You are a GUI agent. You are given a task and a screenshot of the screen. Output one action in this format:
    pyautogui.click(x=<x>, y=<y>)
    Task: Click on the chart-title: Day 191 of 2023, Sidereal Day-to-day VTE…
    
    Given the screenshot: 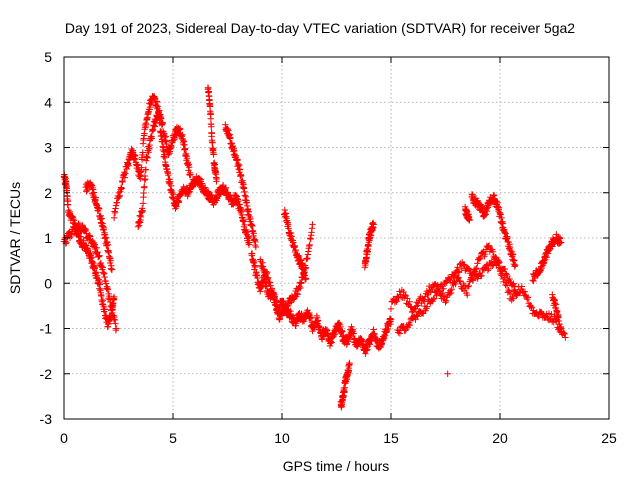 What is the action you would take?
    pyautogui.click(x=320, y=28)
    